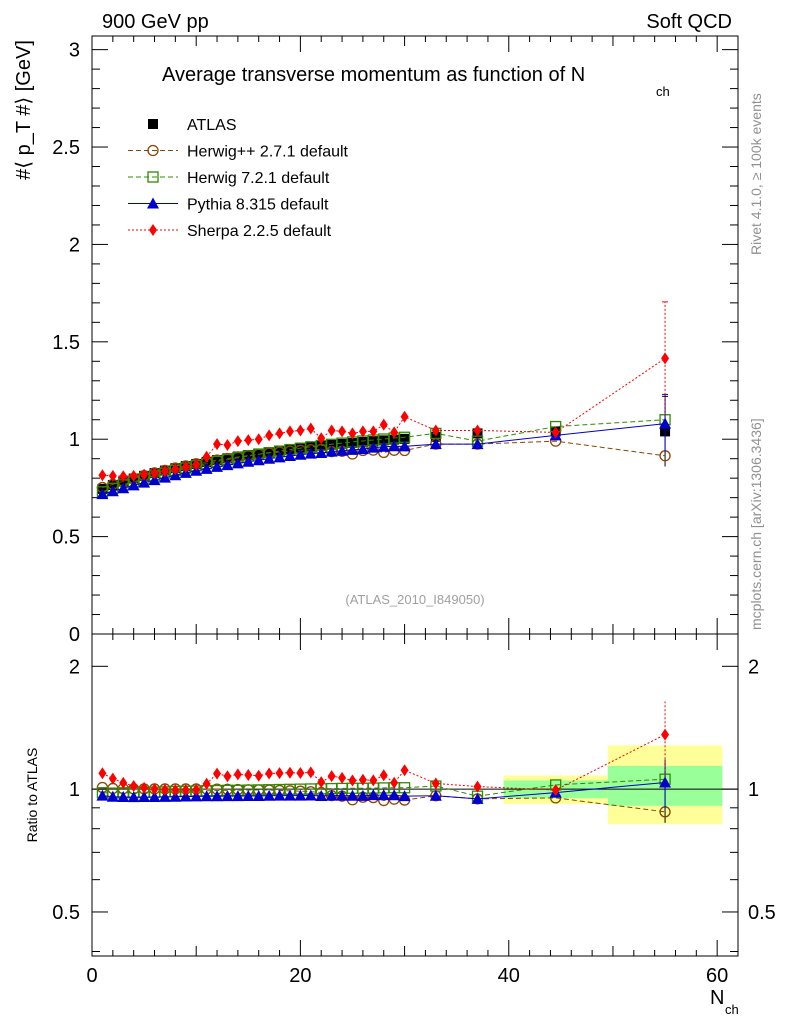 This screenshot has height=1024, width=786. I want to click on header-left-label: 900 GeV pp, so click(155, 22).